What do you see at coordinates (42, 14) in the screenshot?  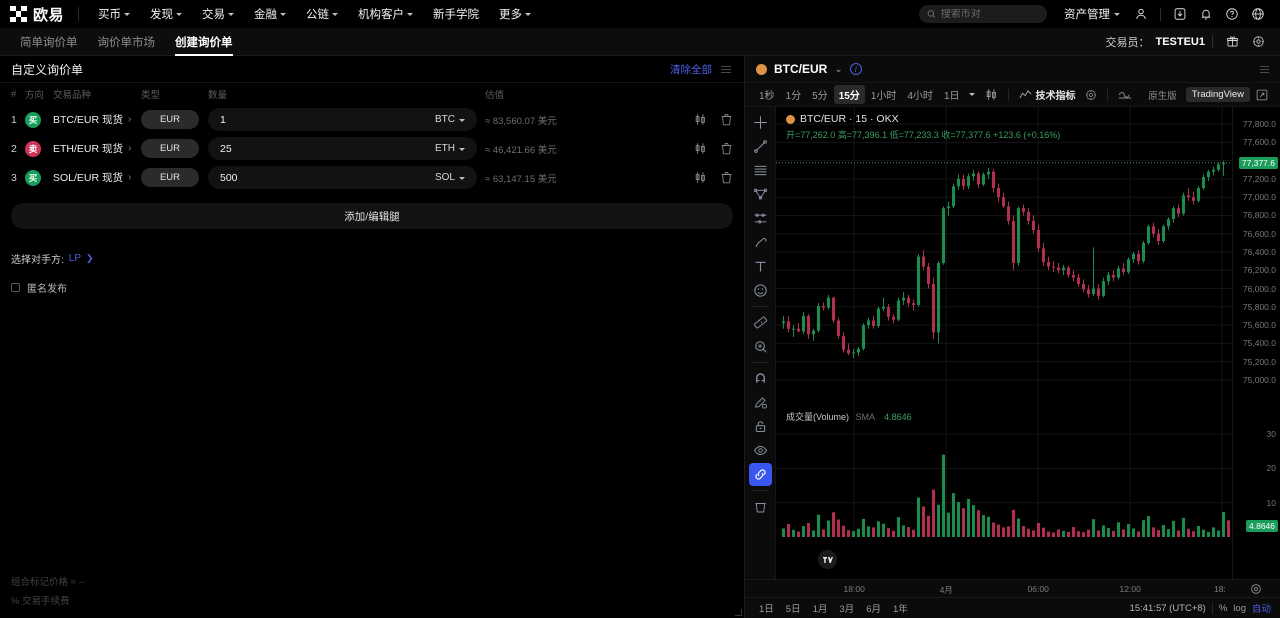 I see `brand-logo: 欧易` at bounding box center [42, 14].